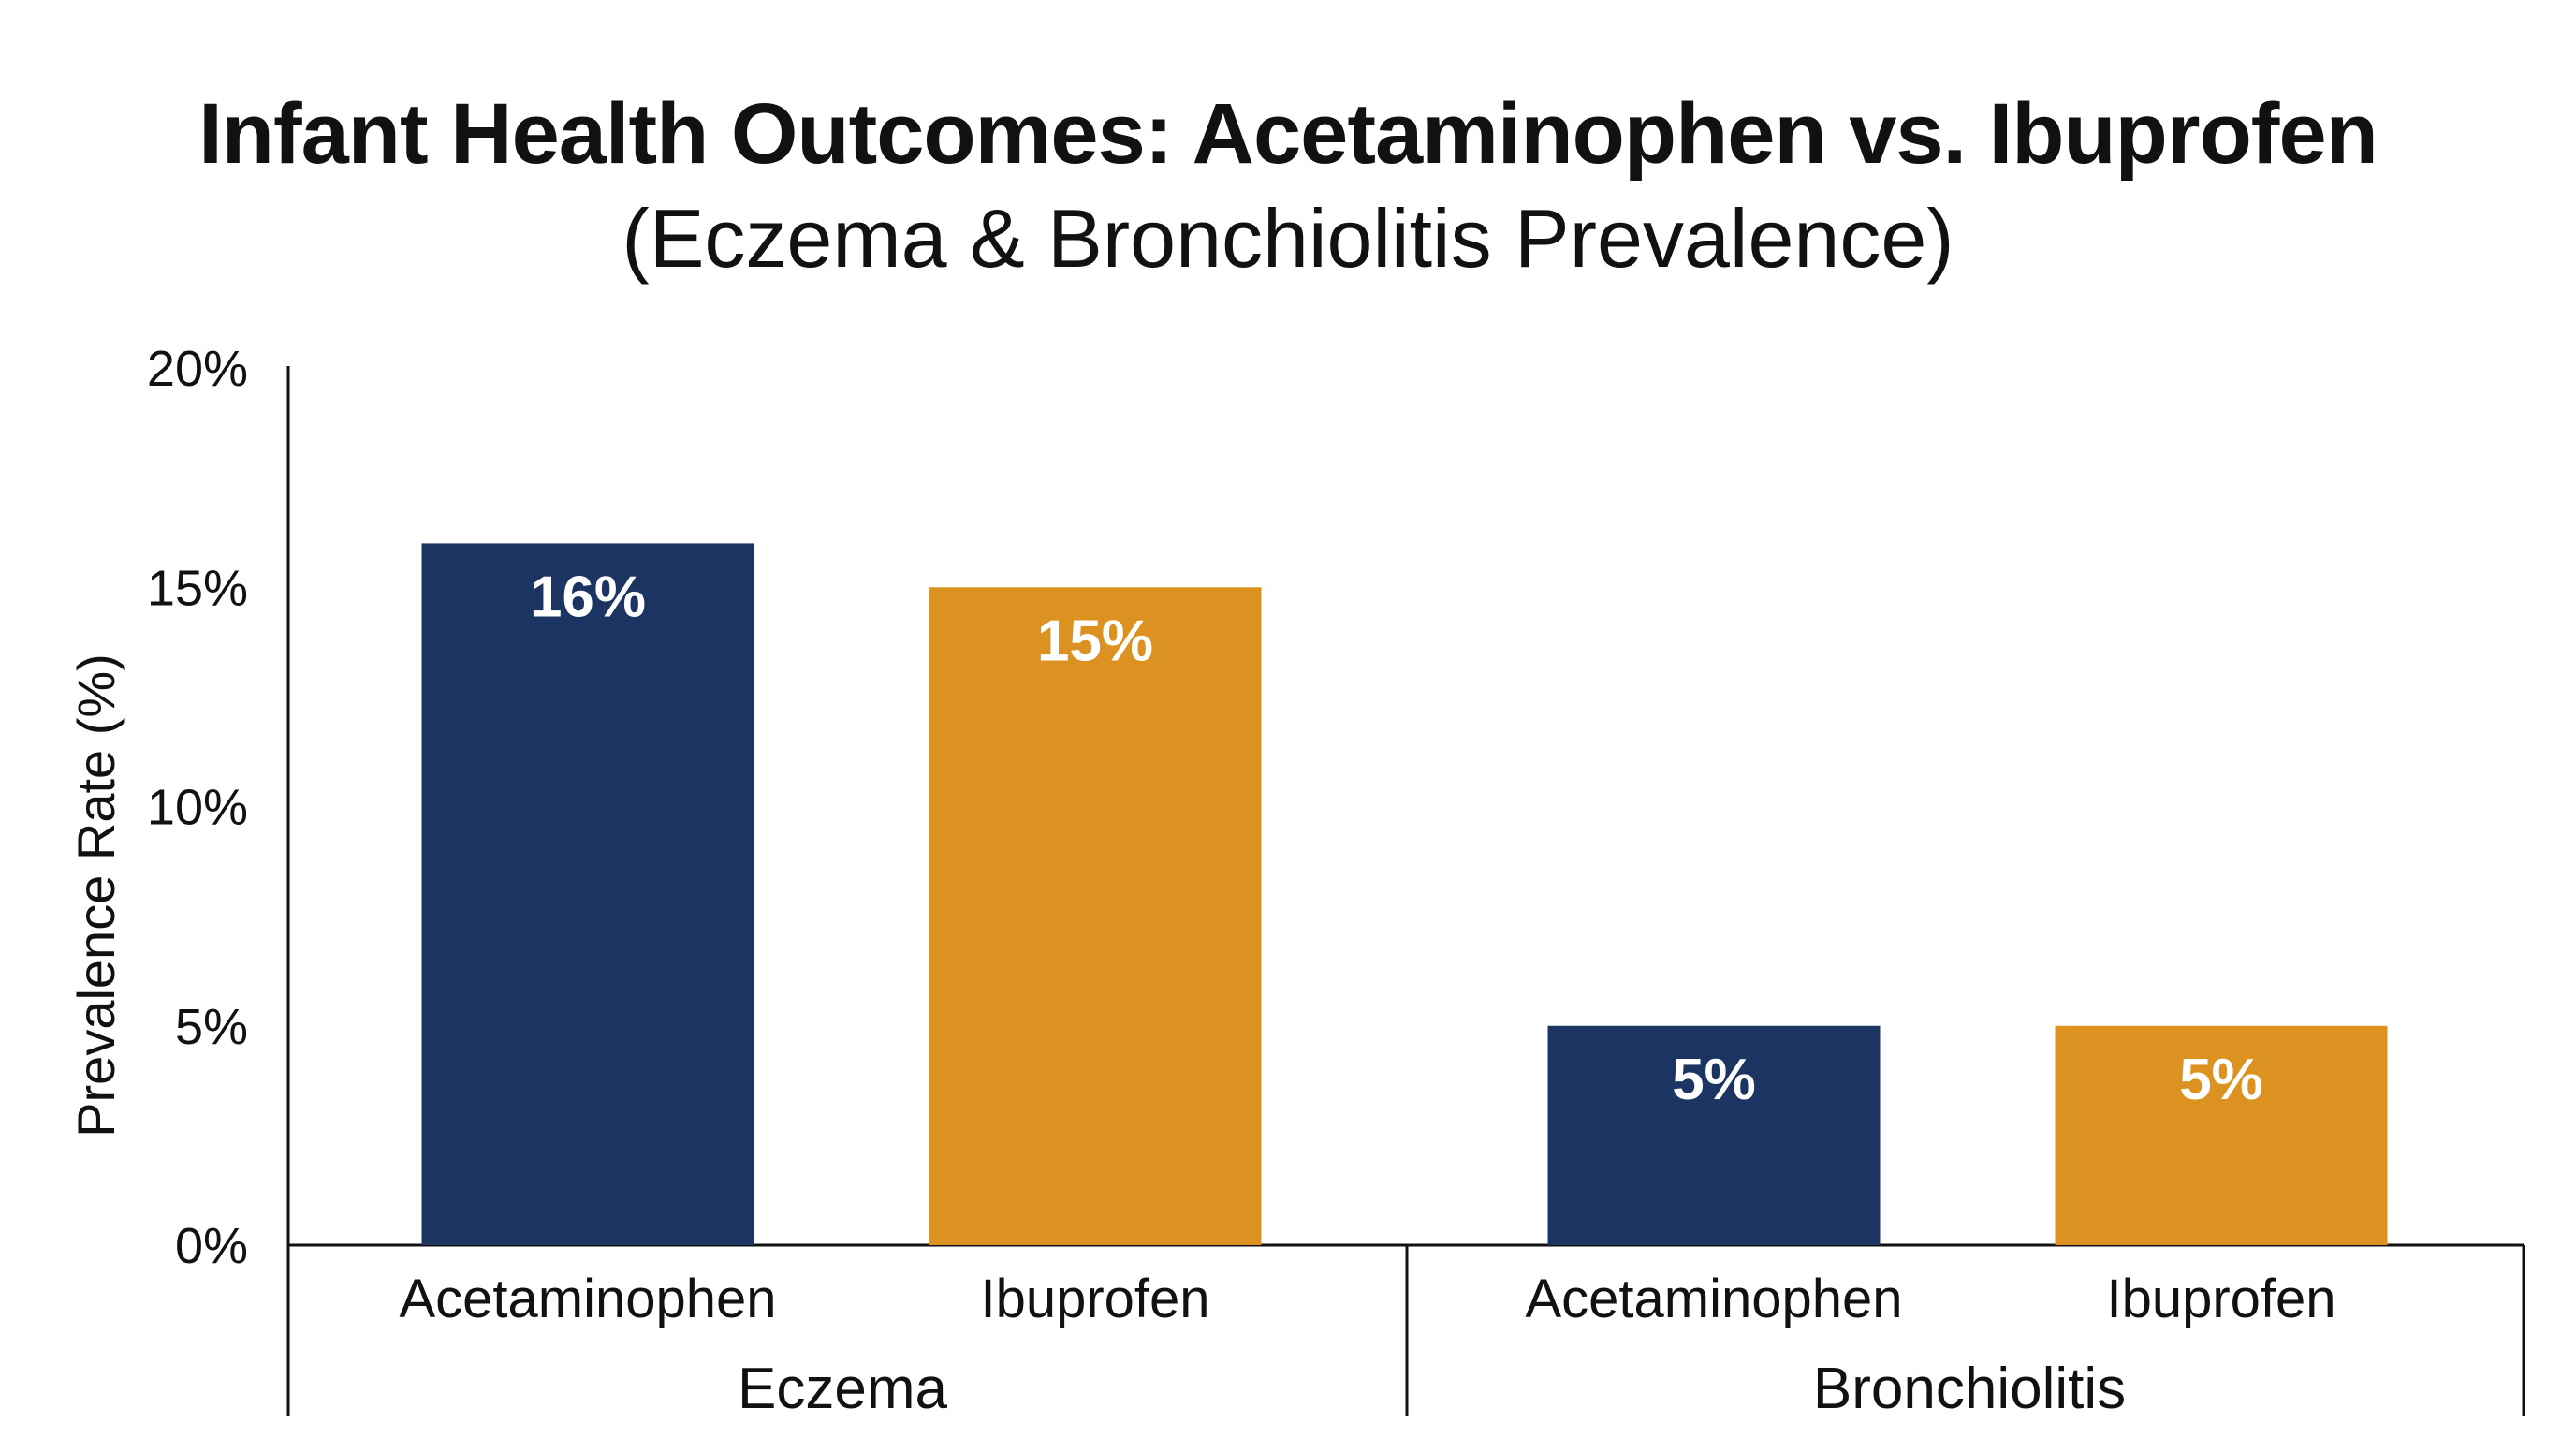 This screenshot has height=1438, width=2576. What do you see at coordinates (211, 1246) in the screenshot?
I see `y-tick-label: 0%` at bounding box center [211, 1246].